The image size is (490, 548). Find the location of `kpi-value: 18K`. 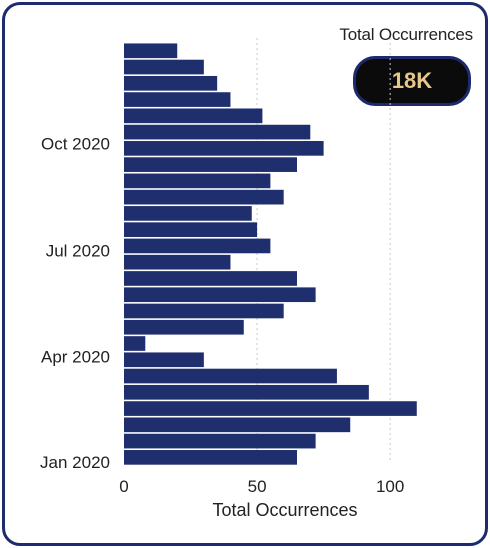

kpi-value: 18K is located at coordinates (412, 80).